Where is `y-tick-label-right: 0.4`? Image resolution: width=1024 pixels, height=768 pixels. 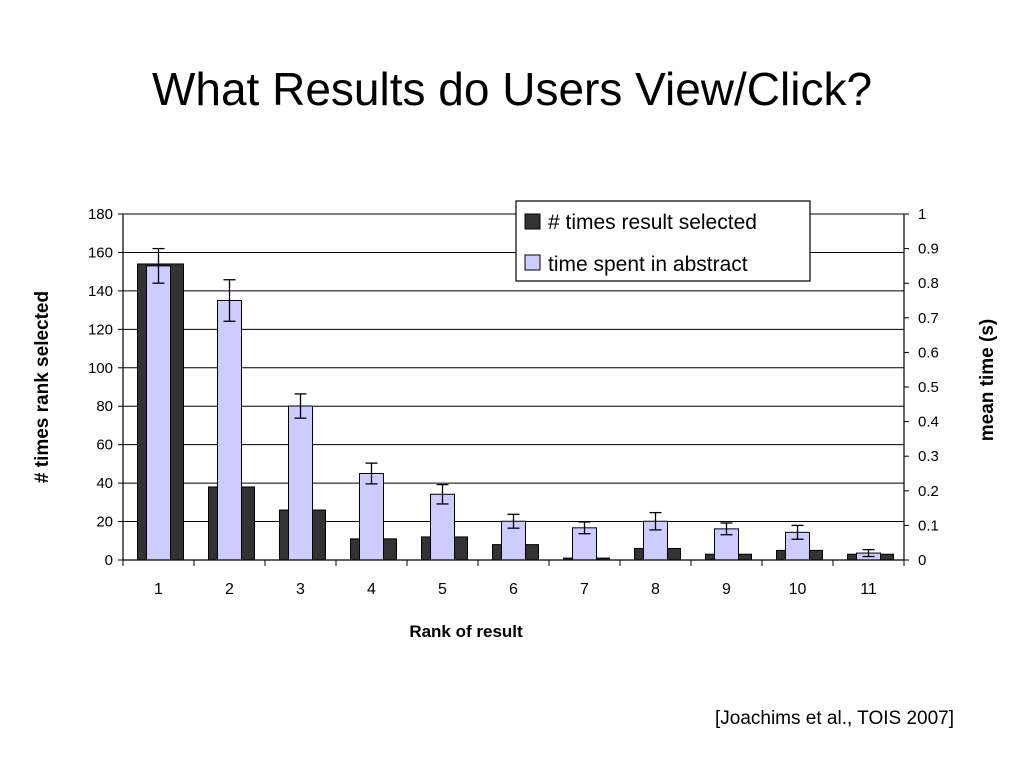 y-tick-label-right: 0.4 is located at coordinates (928, 422).